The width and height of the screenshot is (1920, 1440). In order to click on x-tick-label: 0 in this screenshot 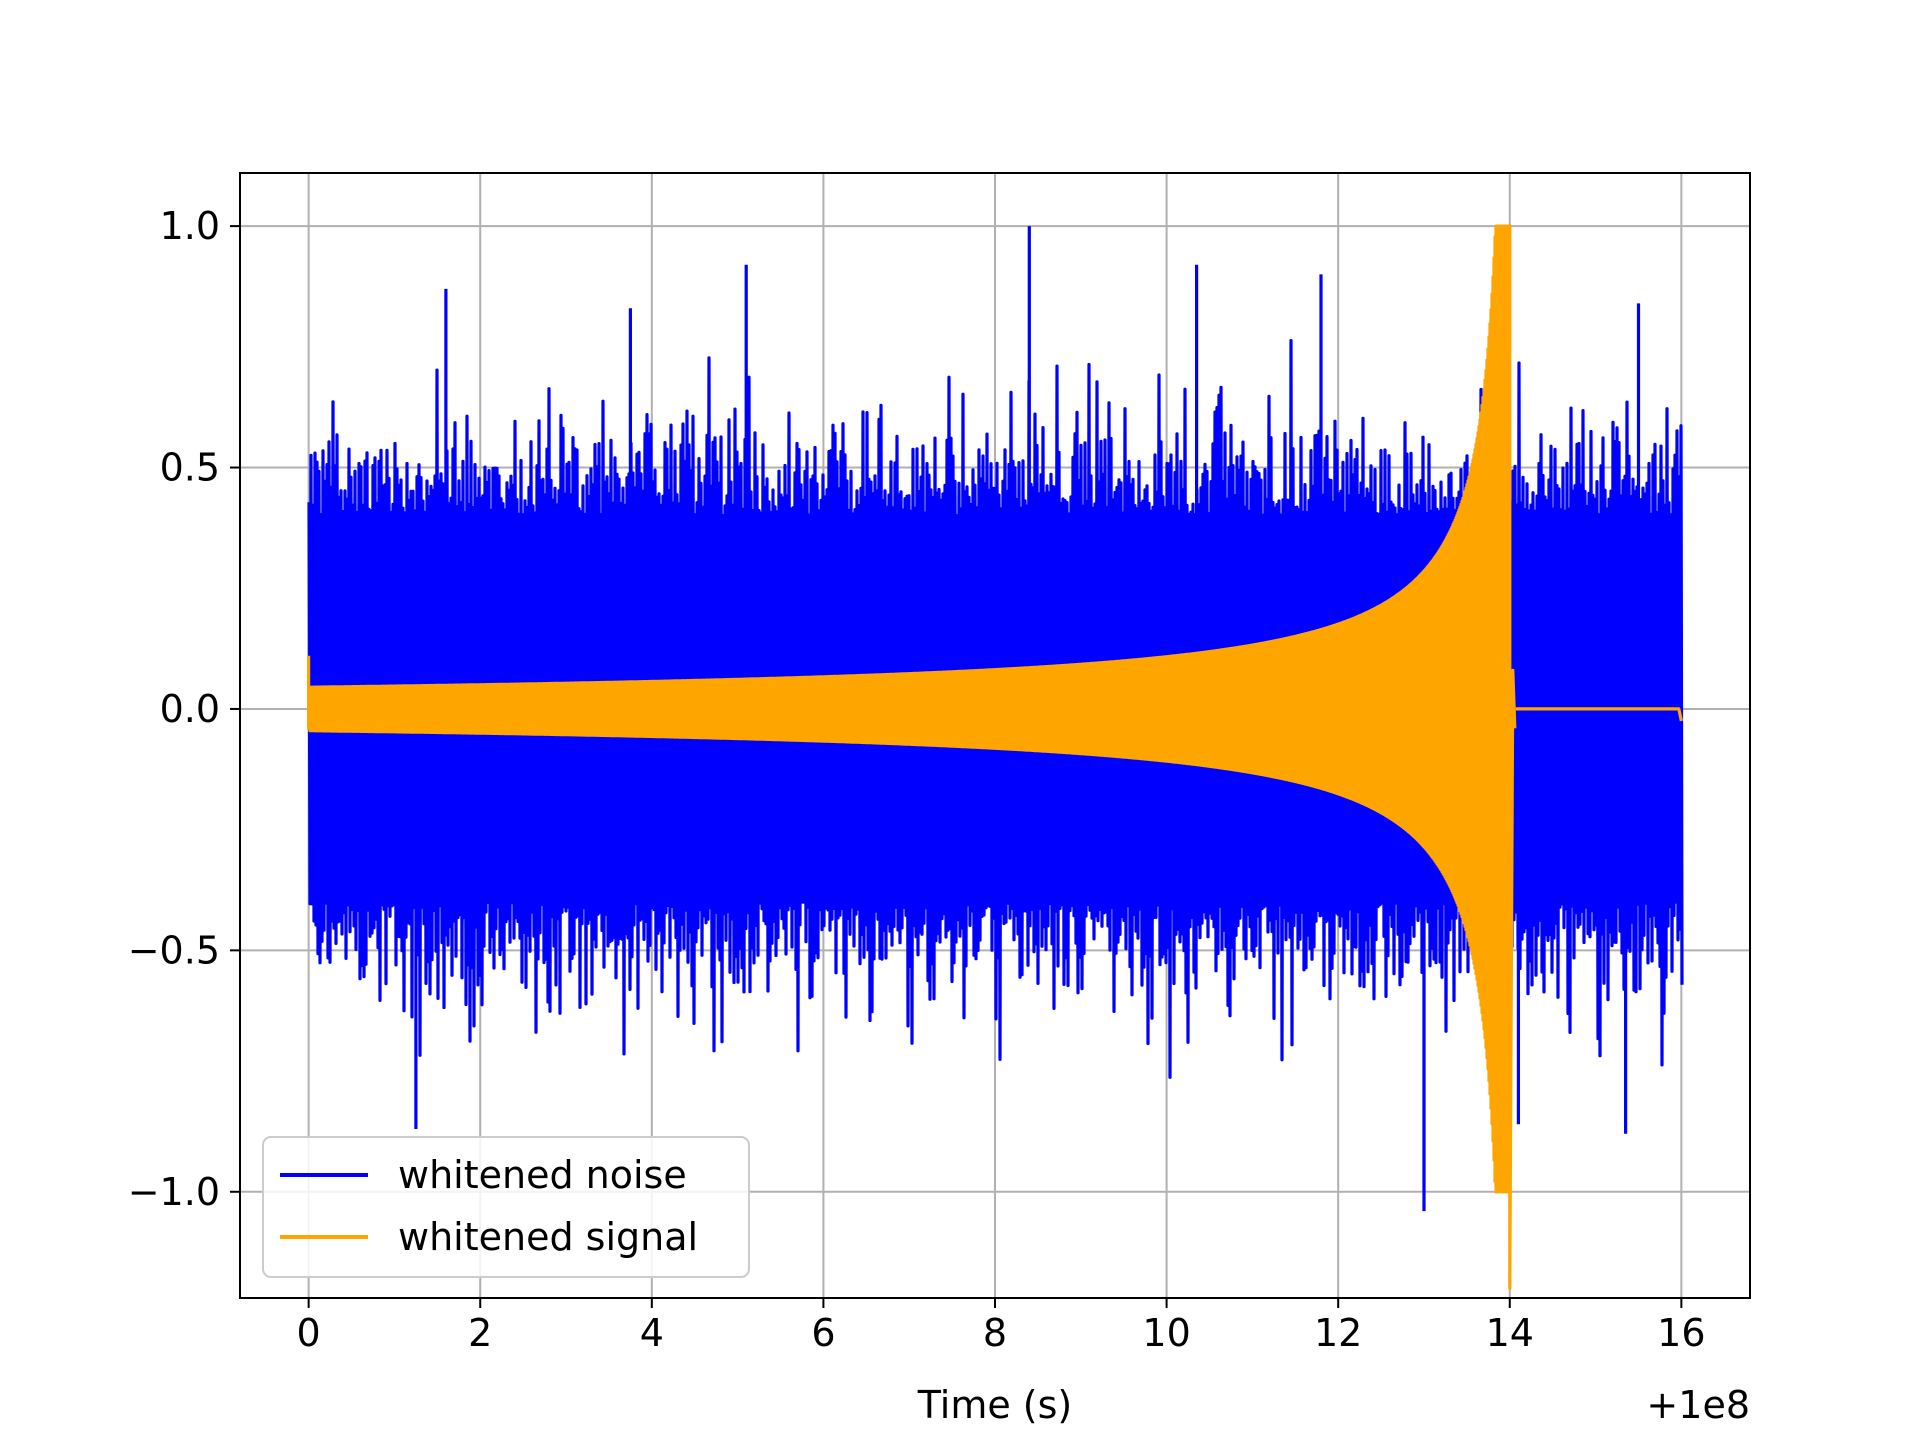, I will do `click(309, 1333)`.